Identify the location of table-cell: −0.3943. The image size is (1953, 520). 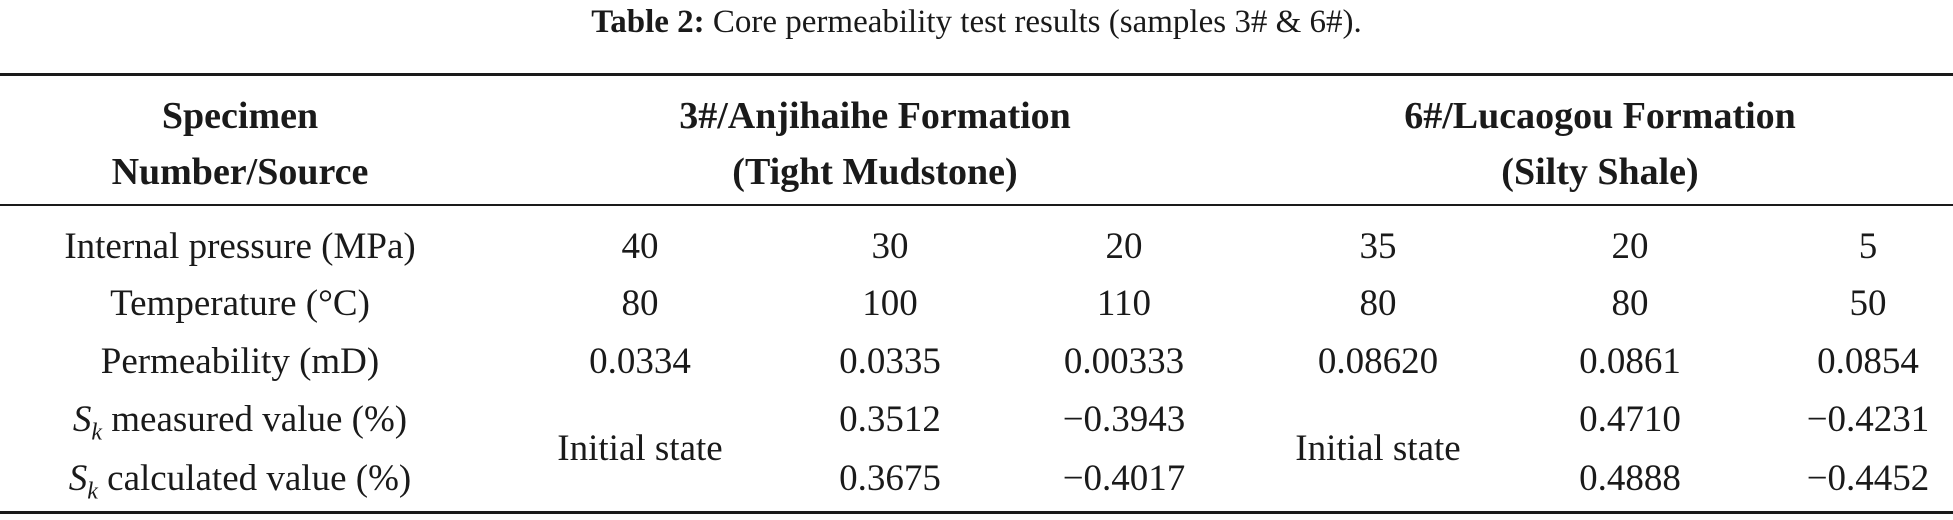
(1124, 419).